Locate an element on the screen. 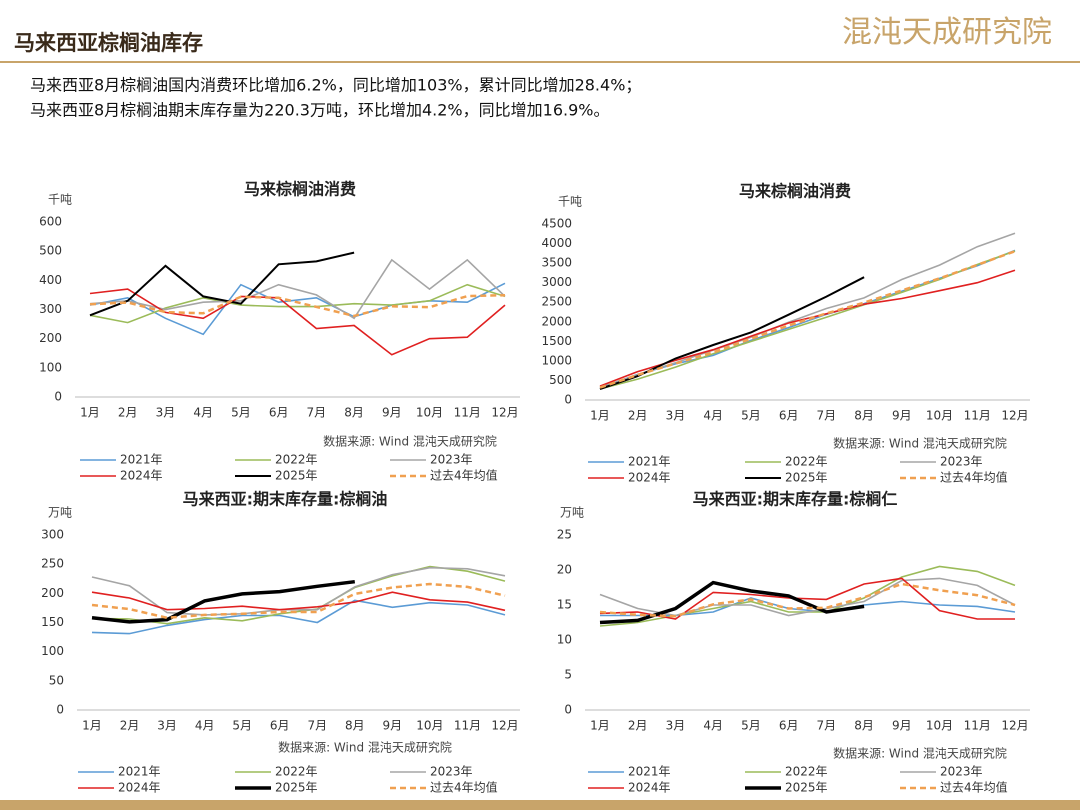 This screenshot has width=1080, height=810. y-tick-label: 300 is located at coordinates (52, 535).